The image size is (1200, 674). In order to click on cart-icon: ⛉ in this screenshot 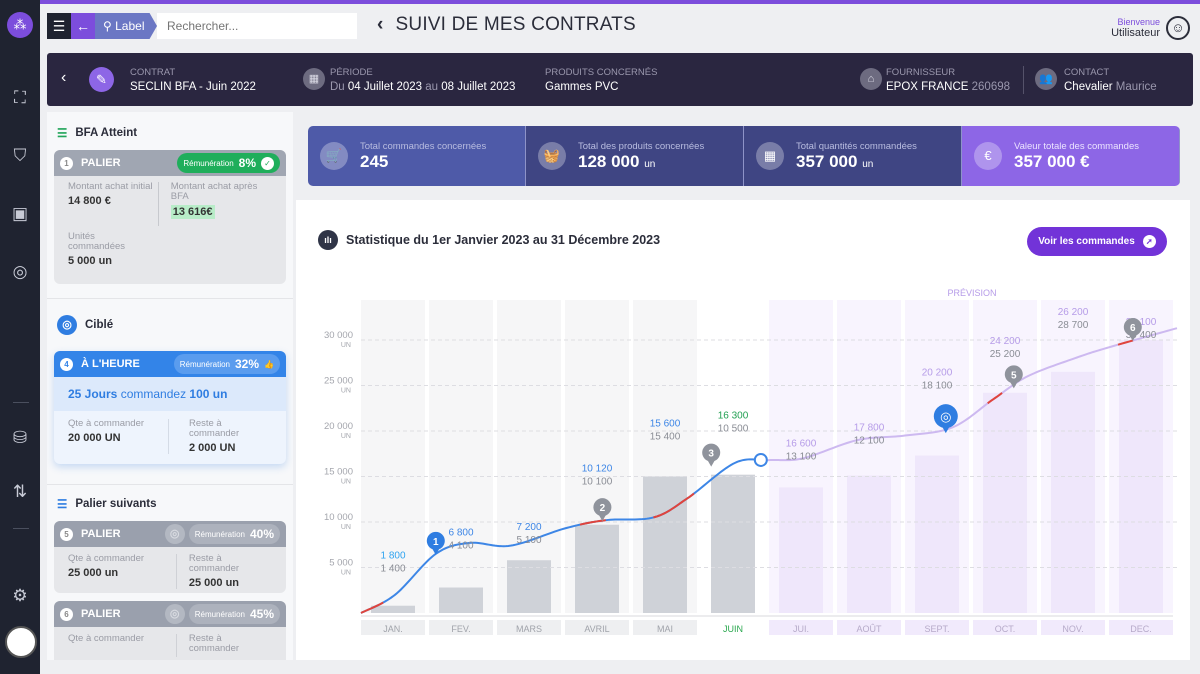, I will do `click(20, 155)`.